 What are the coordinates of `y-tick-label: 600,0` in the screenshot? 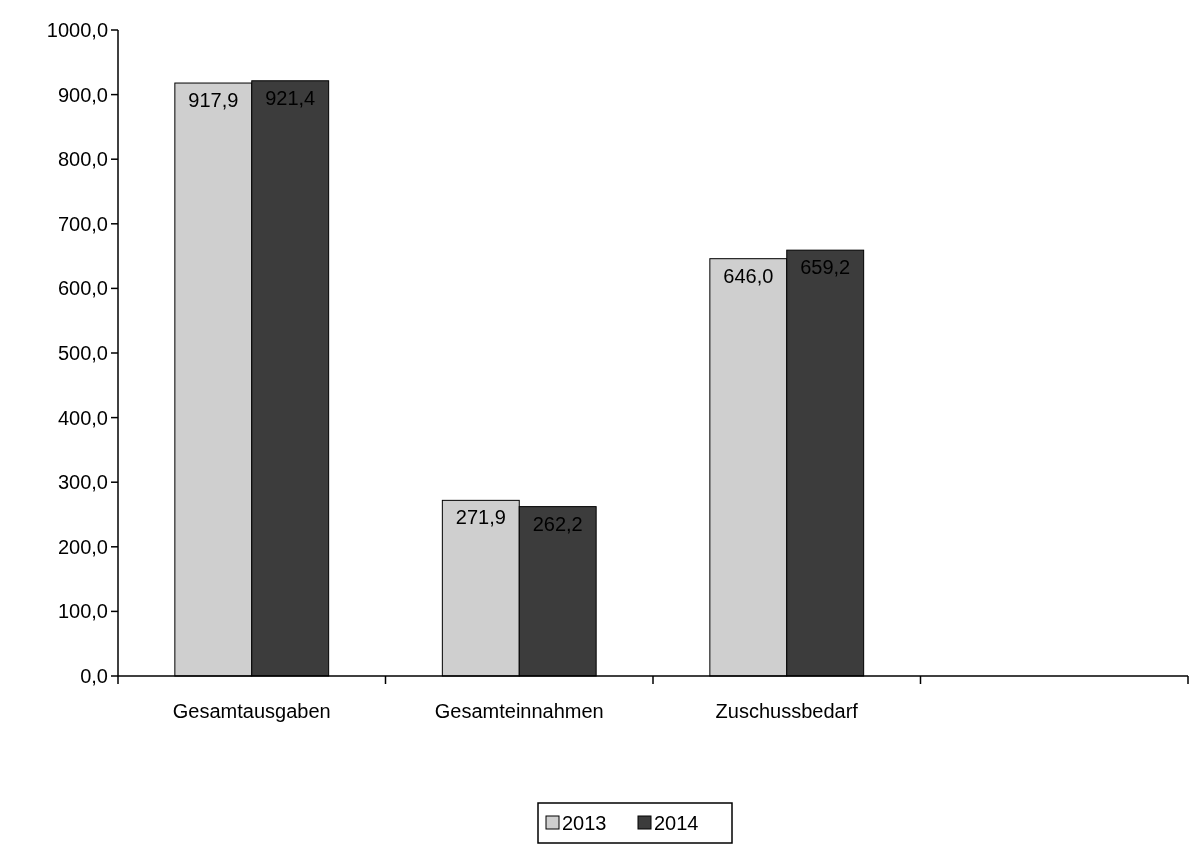 It's located at (82, 288).